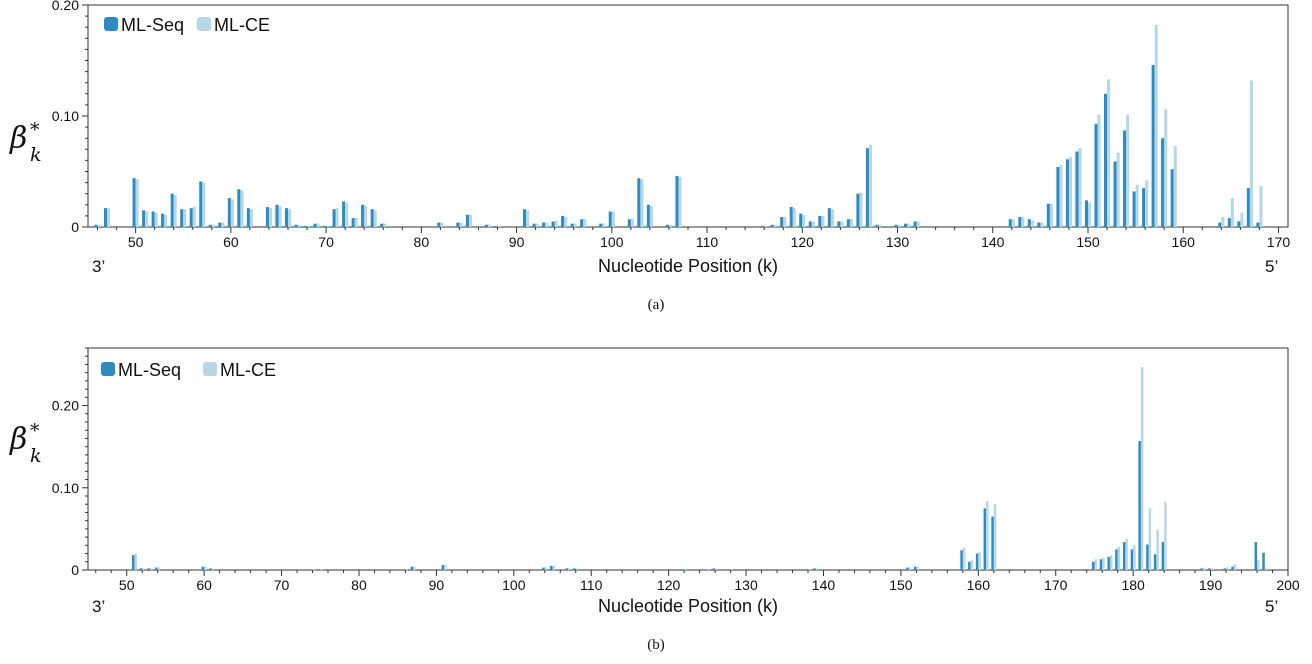 This screenshot has height=664, width=1312. Describe the element at coordinates (1288, 585) in the screenshot. I see `panel-b-x-tick-label: 200` at that location.